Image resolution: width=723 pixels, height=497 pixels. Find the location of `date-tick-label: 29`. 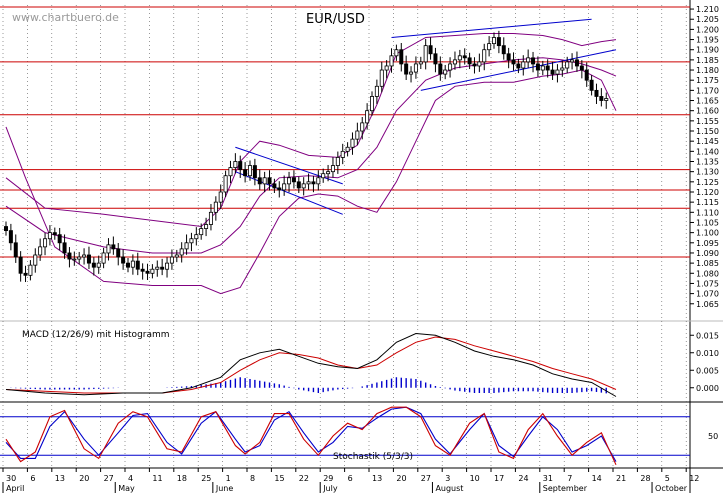

date-tick-label: 29 is located at coordinates (328, 478).